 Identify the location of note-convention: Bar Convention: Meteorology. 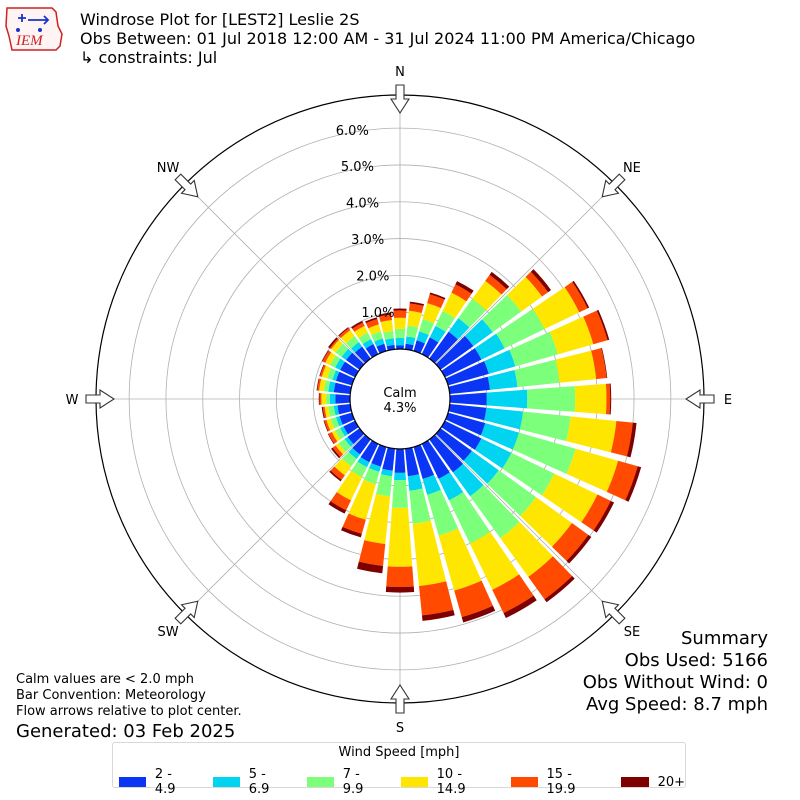
(111, 695).